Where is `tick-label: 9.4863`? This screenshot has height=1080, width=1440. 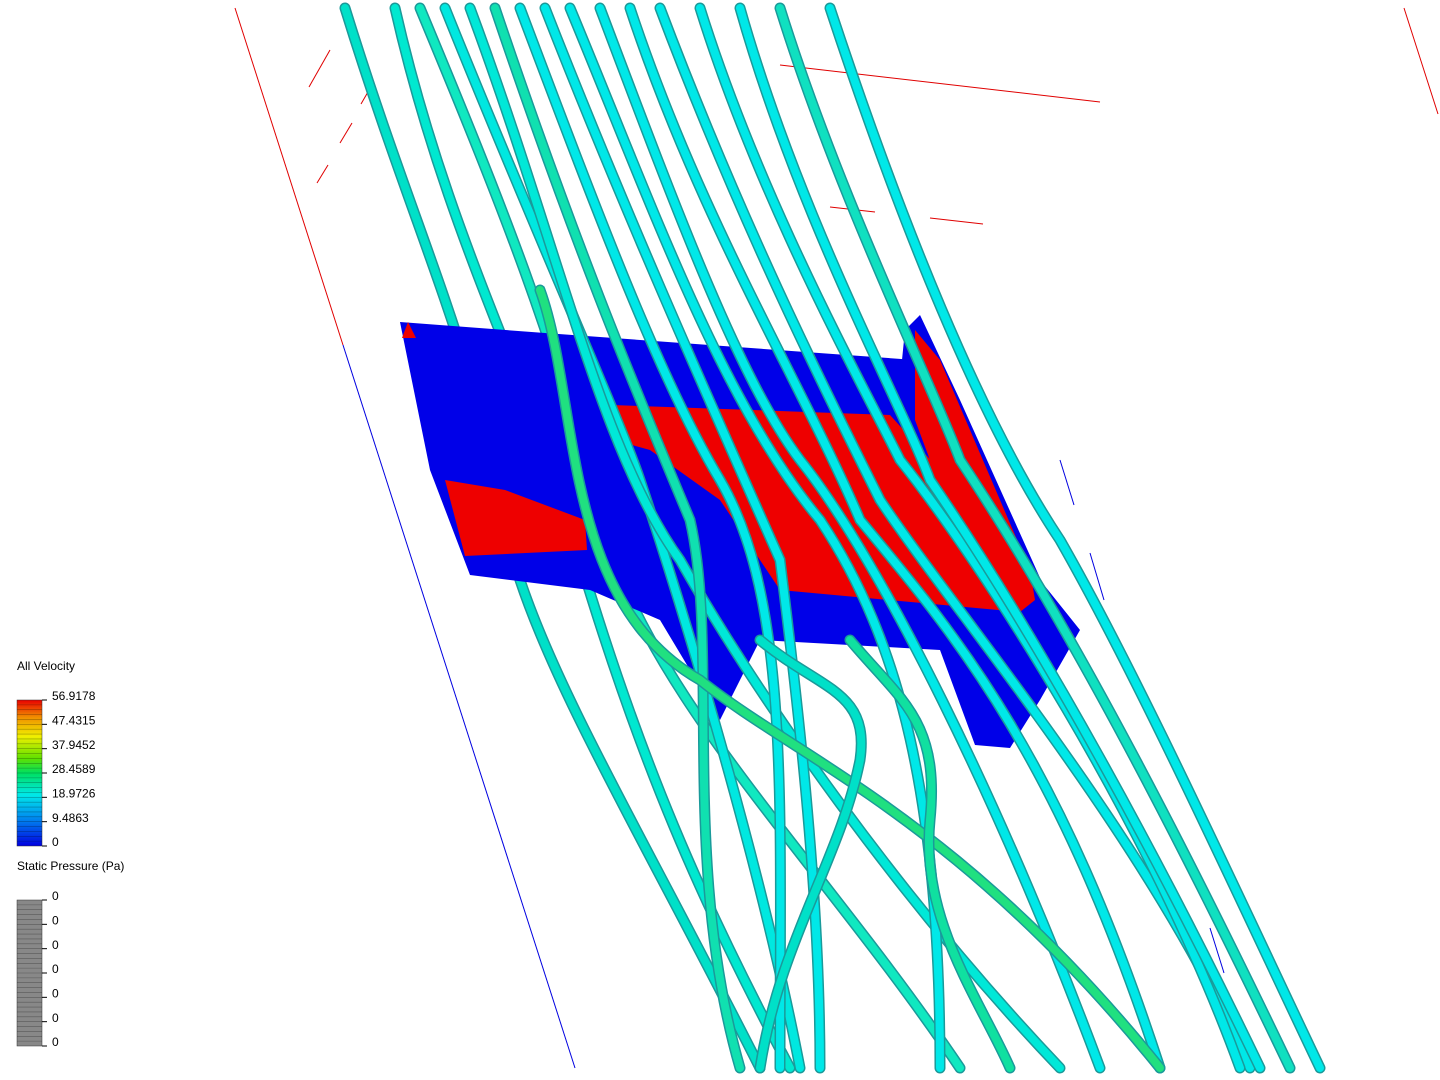
tick-label: 9.4863 is located at coordinates (70, 818).